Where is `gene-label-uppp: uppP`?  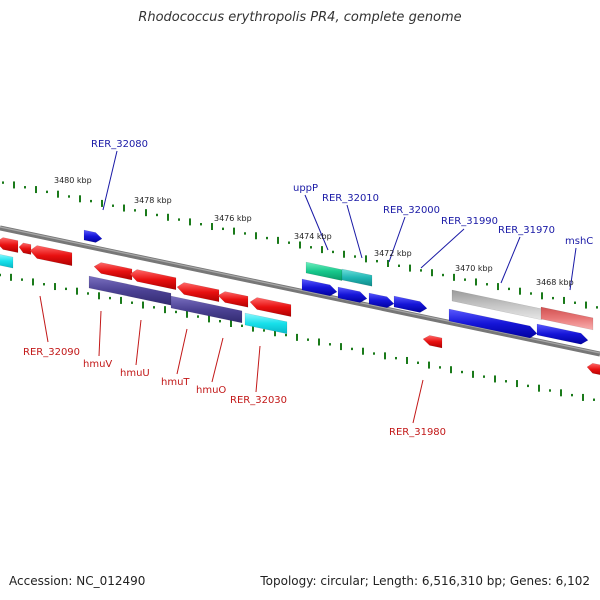
gene-label-uppp: uppP is located at coordinates (305, 188).